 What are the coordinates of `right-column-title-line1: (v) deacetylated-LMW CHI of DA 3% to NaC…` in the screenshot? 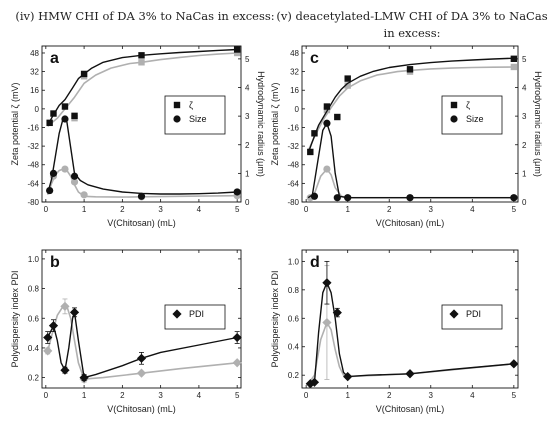 It's located at (411, 16).